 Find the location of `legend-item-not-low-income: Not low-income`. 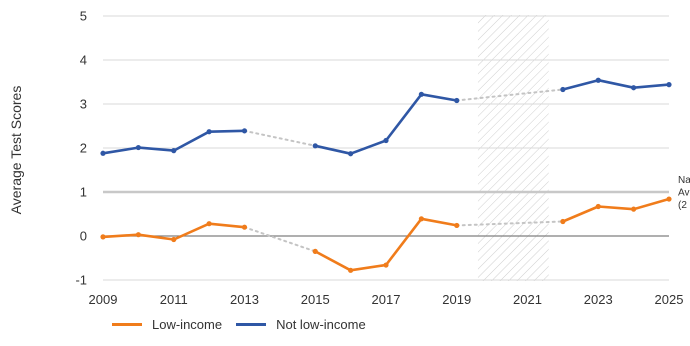

legend-item-not-low-income: Not low-income is located at coordinates (301, 324).